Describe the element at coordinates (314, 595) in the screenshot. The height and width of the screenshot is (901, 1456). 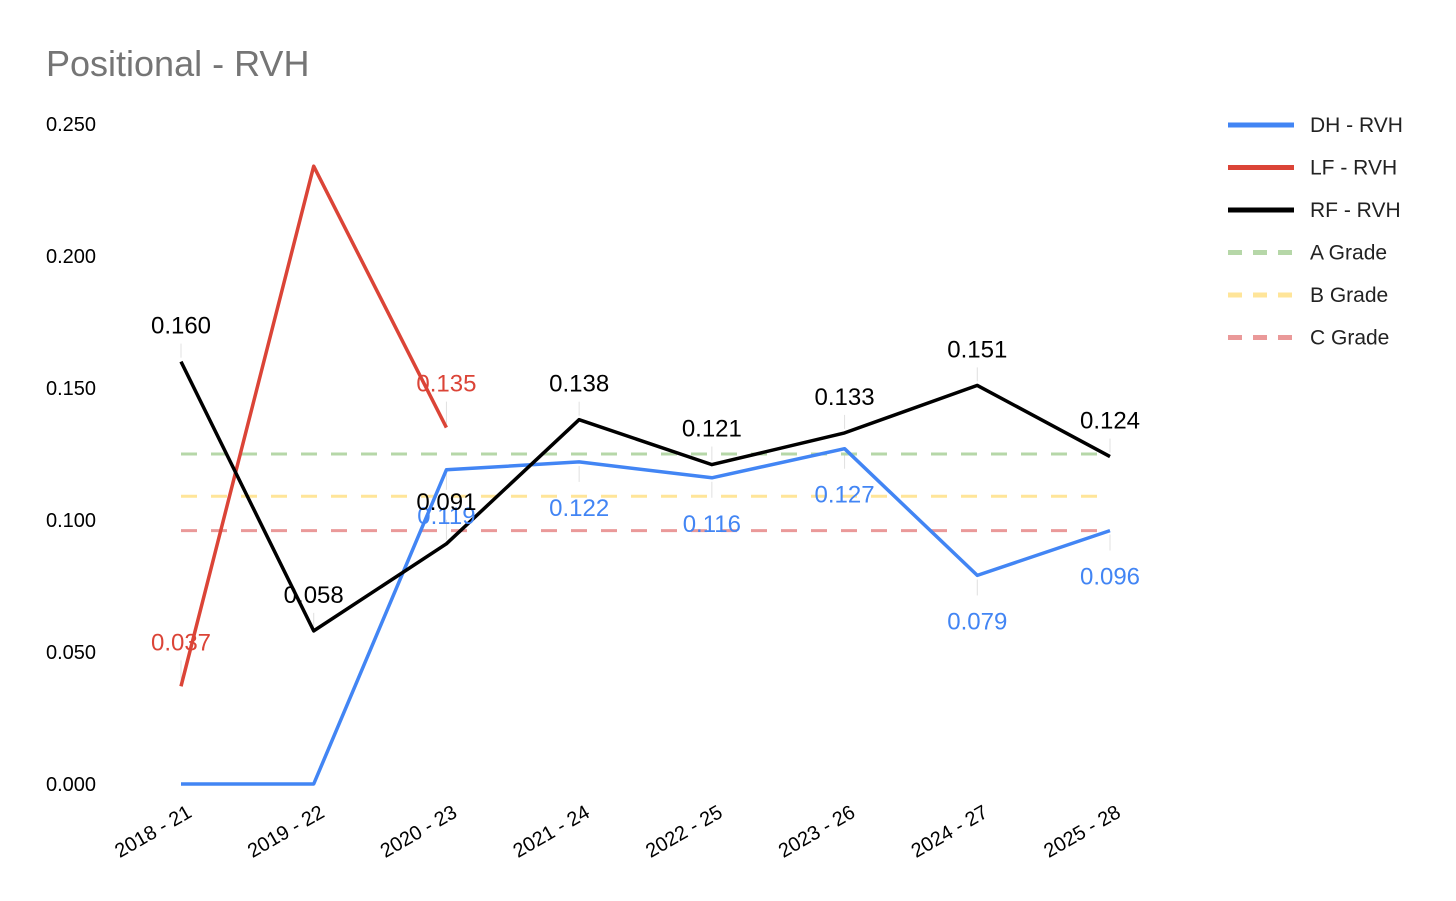
I see `data-label-rf-rvh: 0.058` at that location.